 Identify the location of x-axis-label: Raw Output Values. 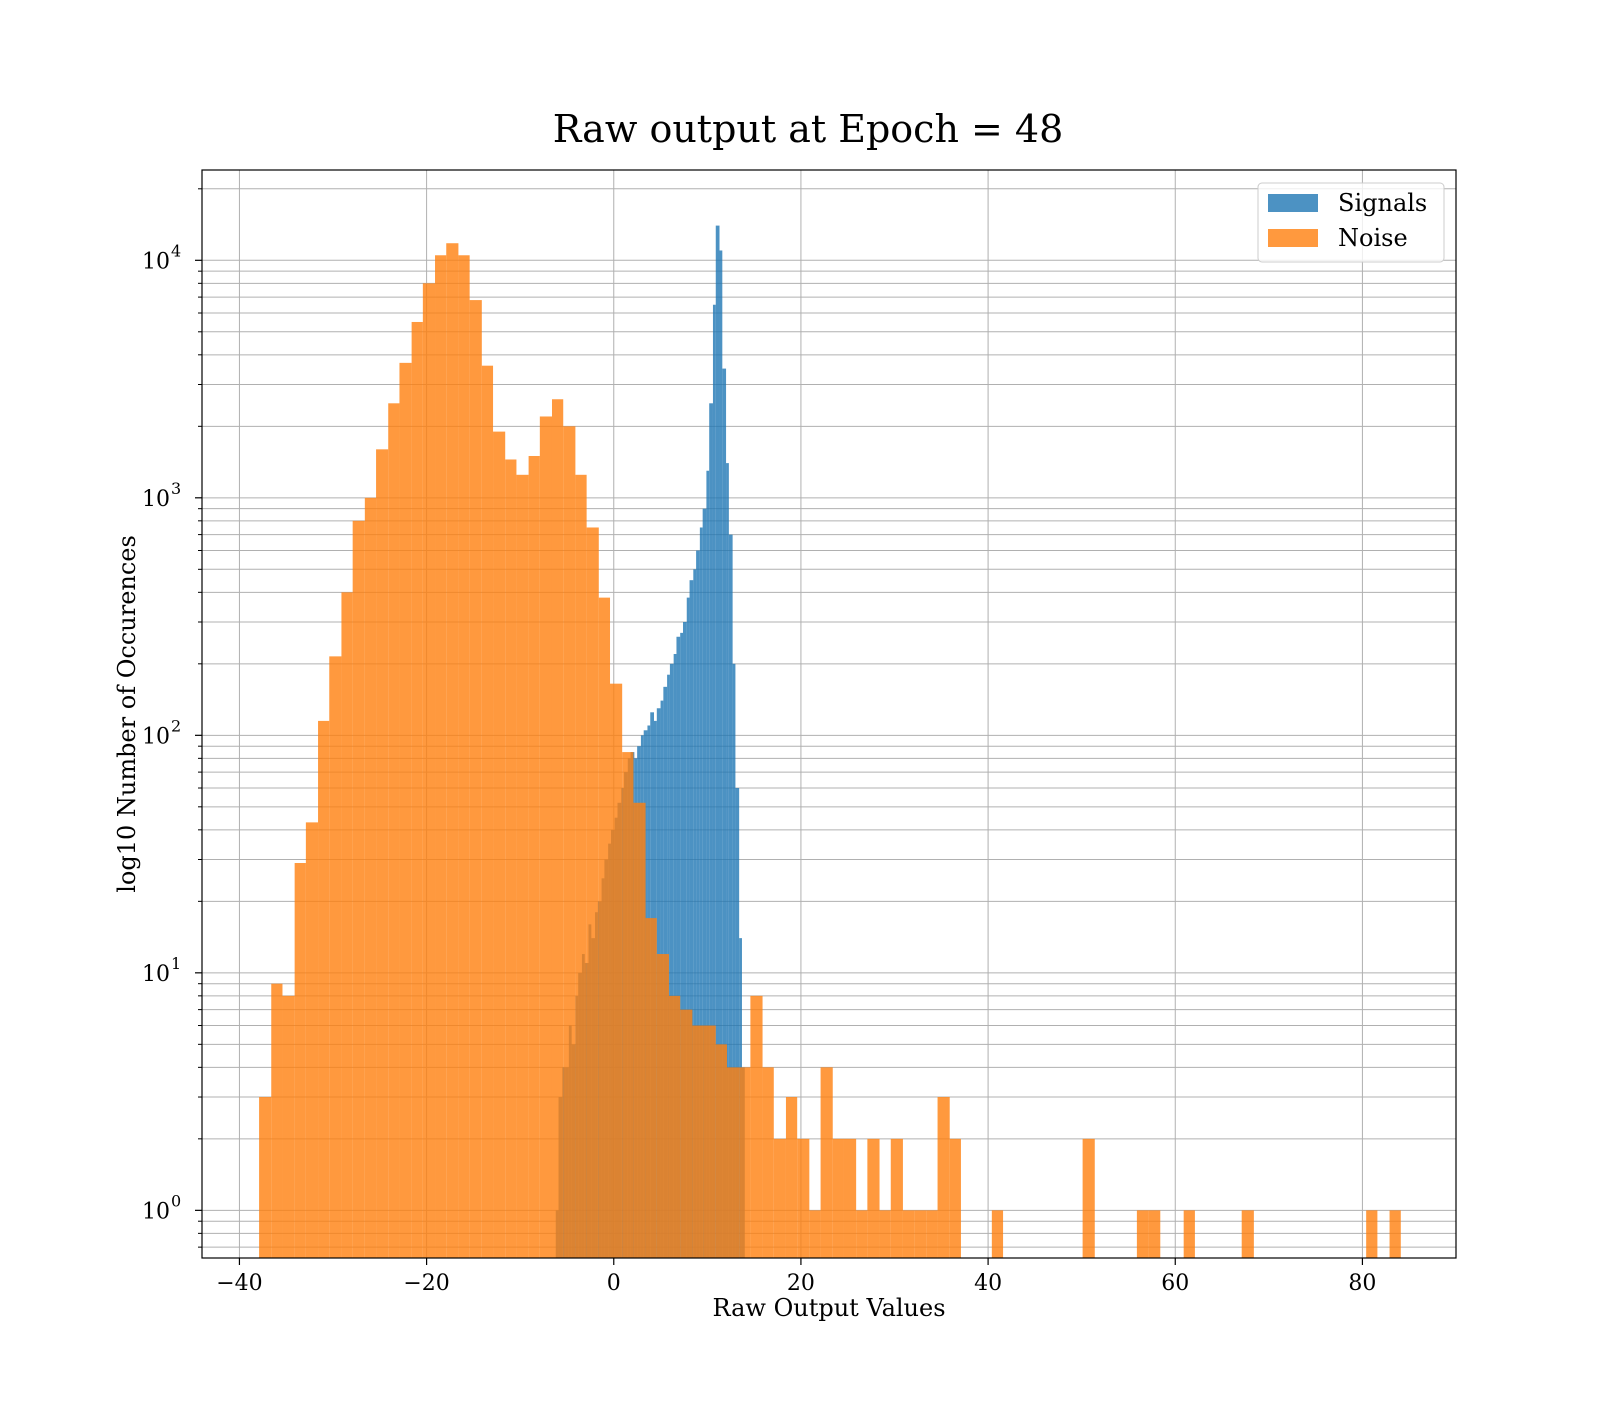
(828, 1308).